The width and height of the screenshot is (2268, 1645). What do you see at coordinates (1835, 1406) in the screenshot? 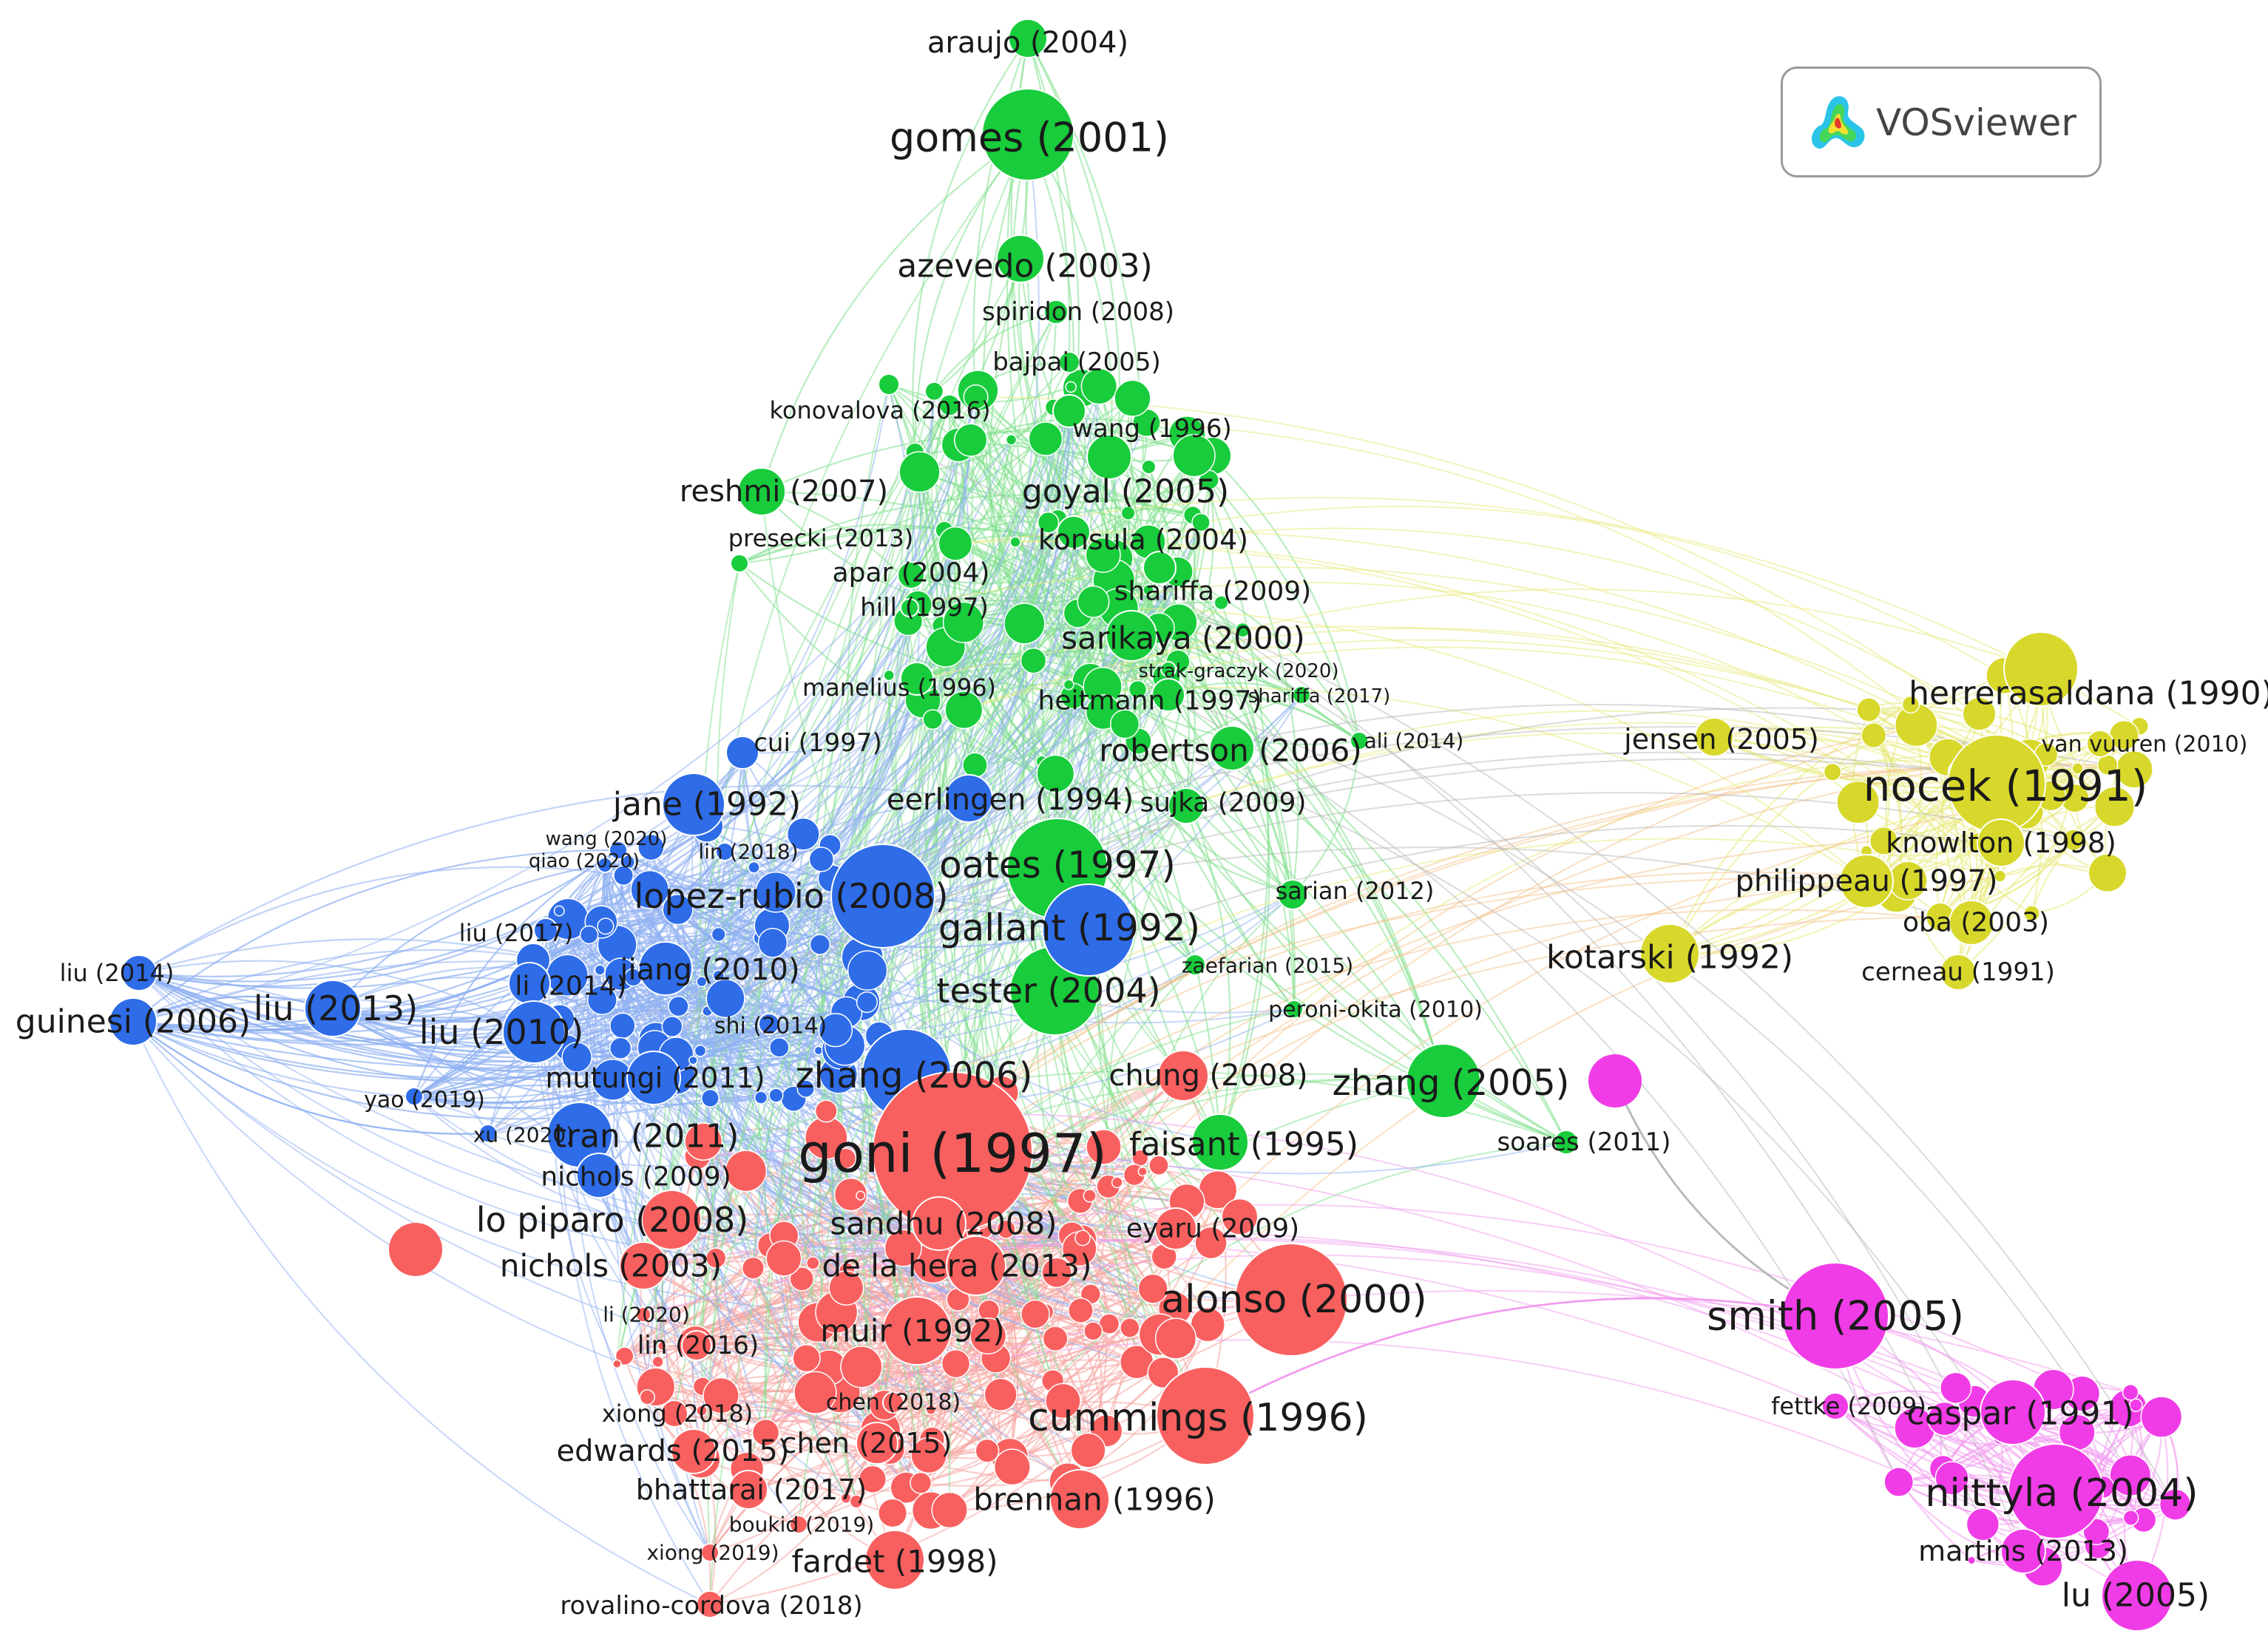
I see `node-fettke` at bounding box center [1835, 1406].